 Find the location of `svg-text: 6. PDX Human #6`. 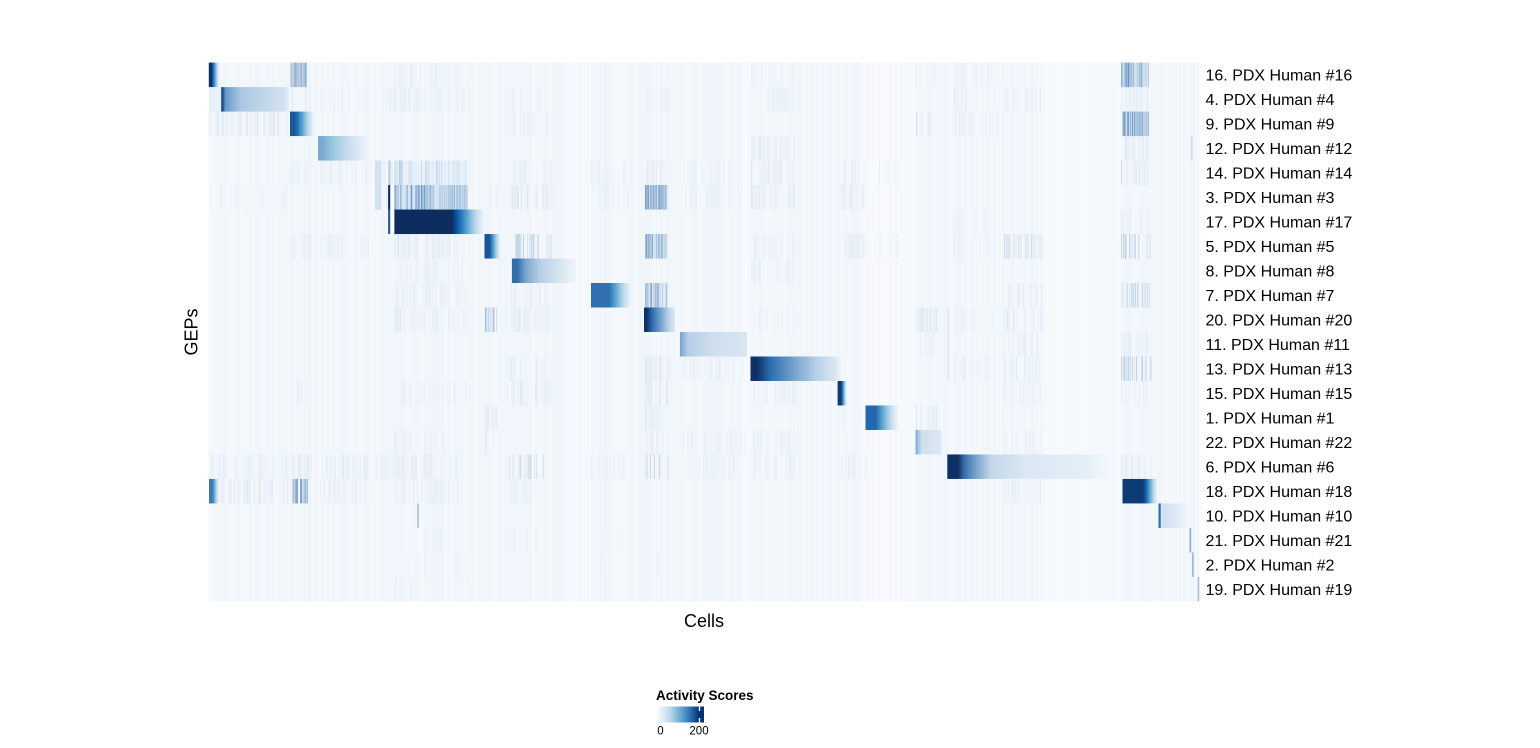

svg-text: 6. PDX Human #6 is located at coordinates (1270, 467).